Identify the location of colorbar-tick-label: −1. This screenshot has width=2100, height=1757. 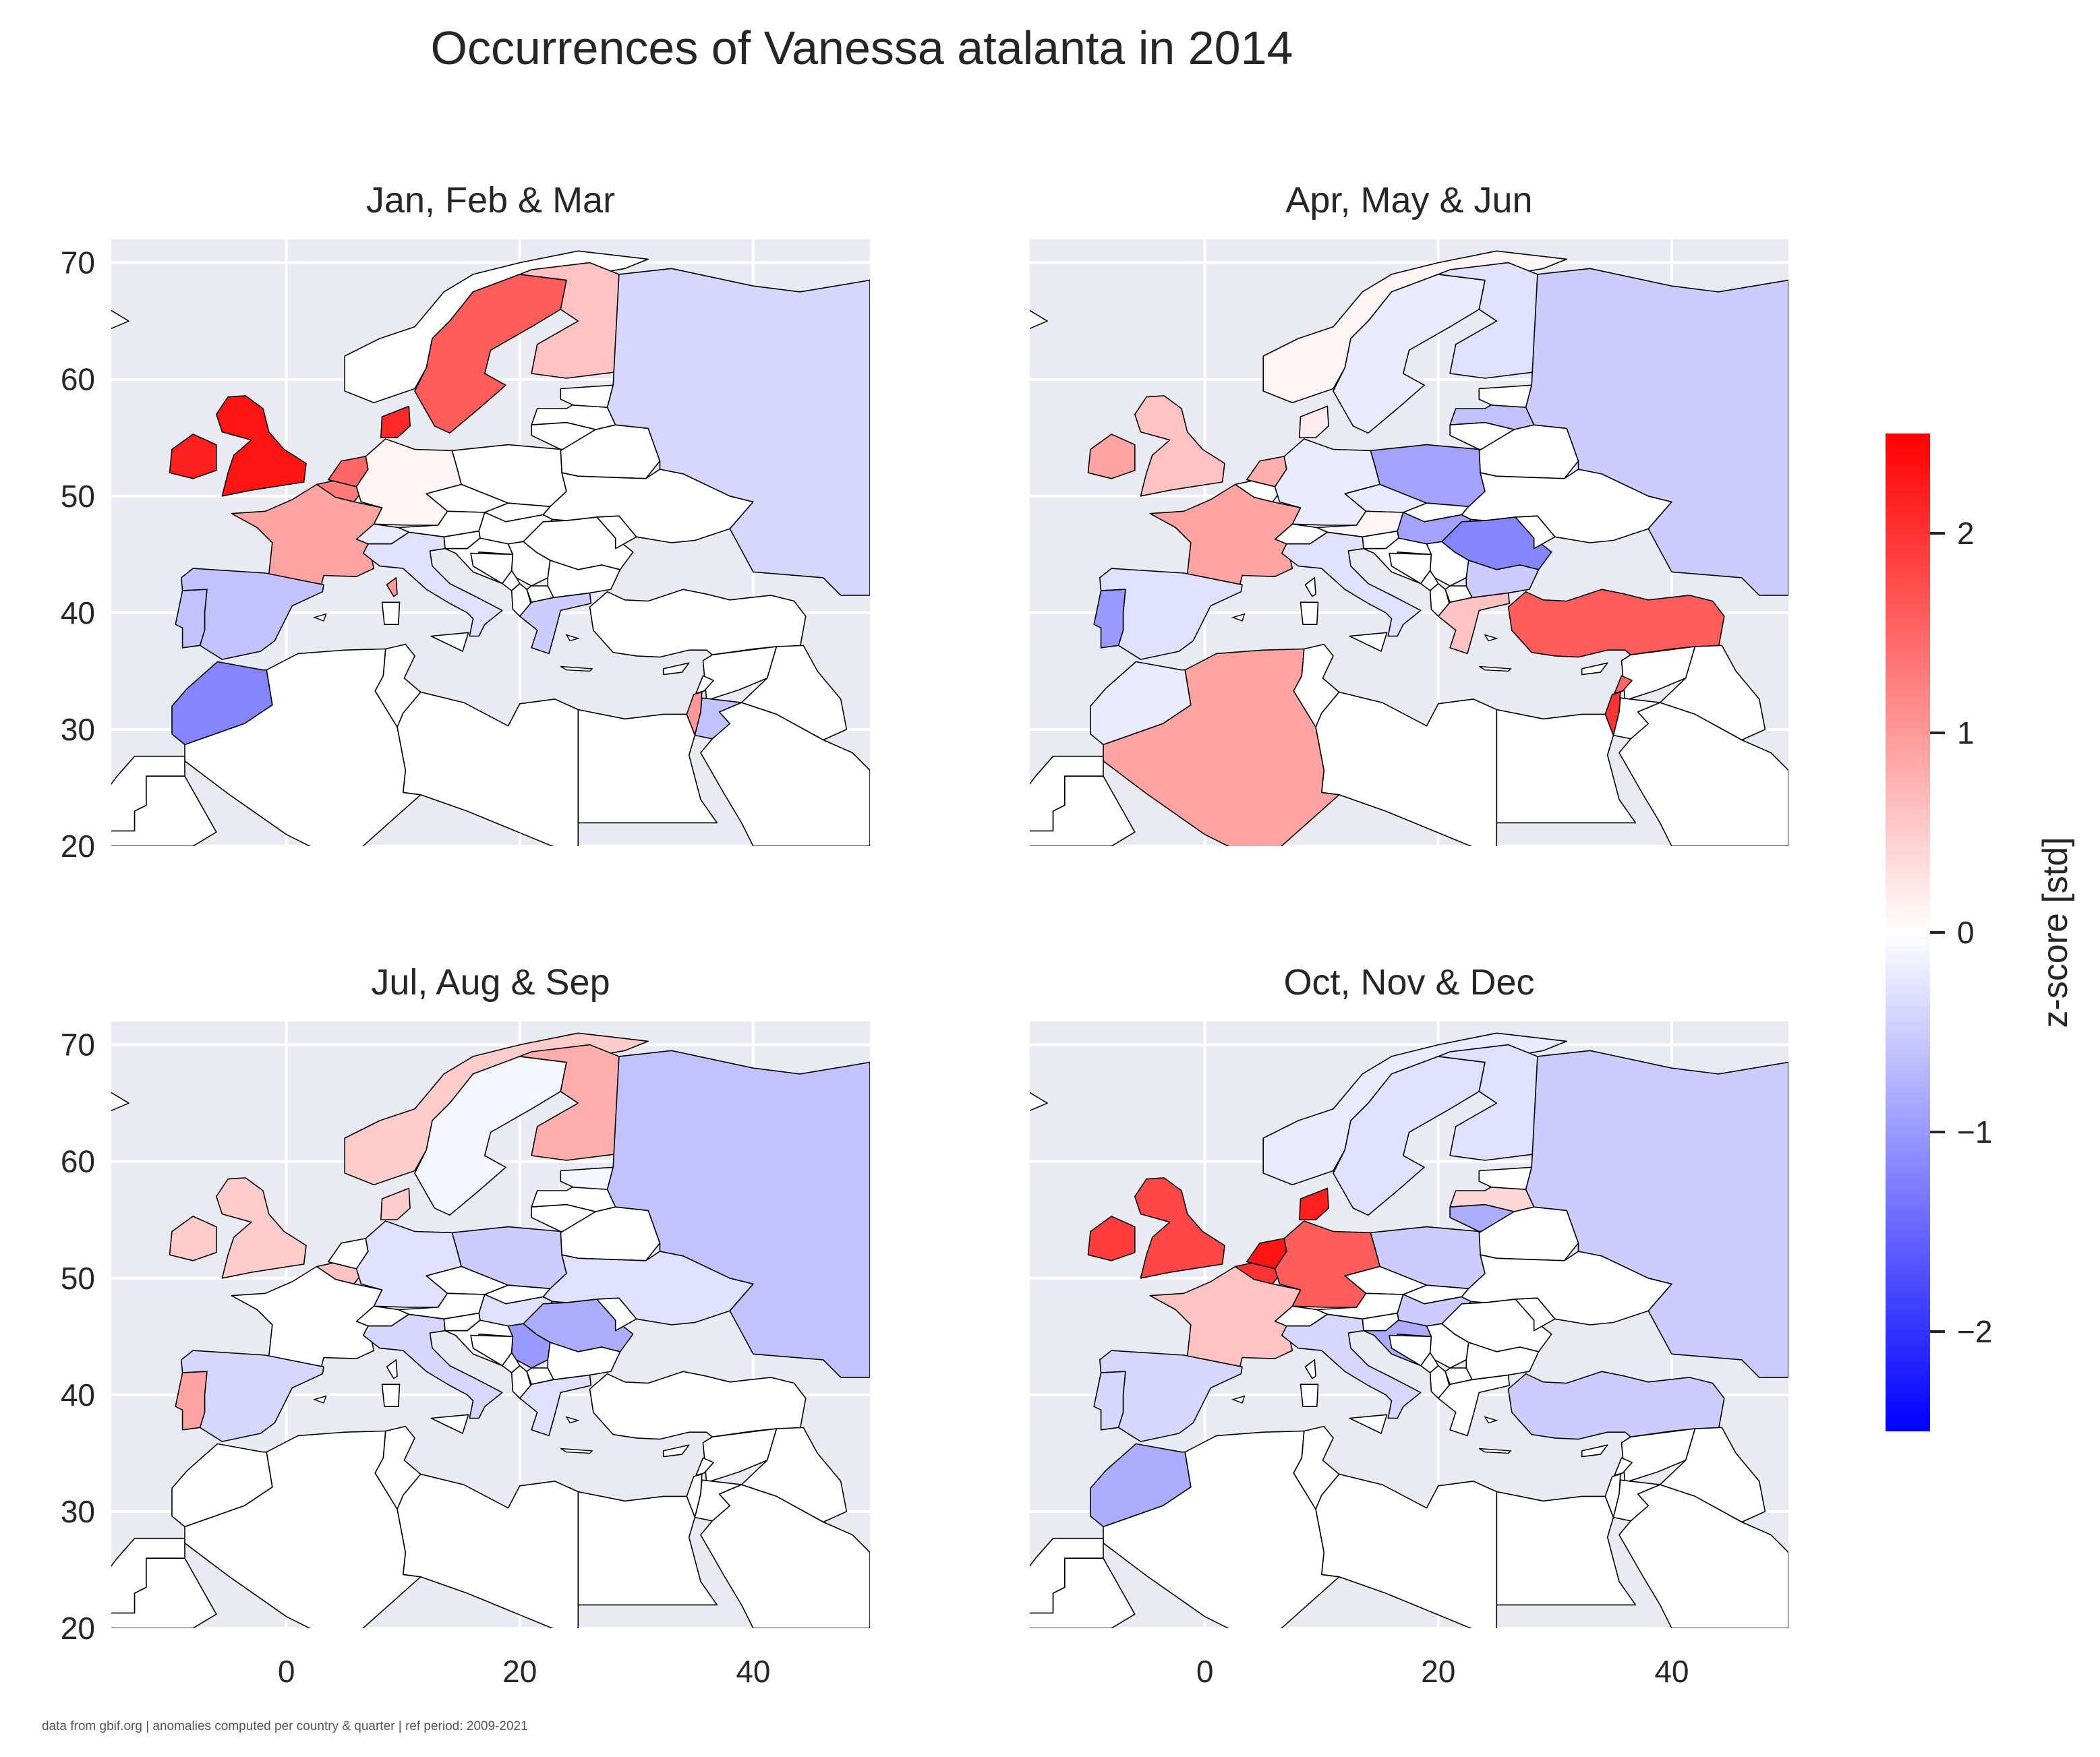
(1975, 1132).